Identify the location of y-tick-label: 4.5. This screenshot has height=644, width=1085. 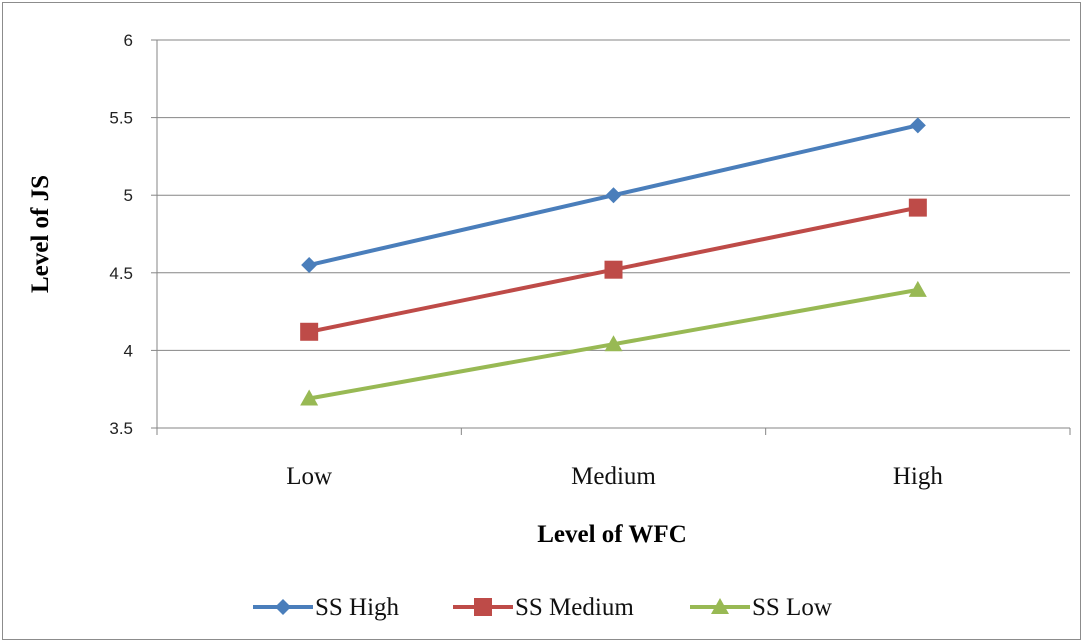
(121, 273).